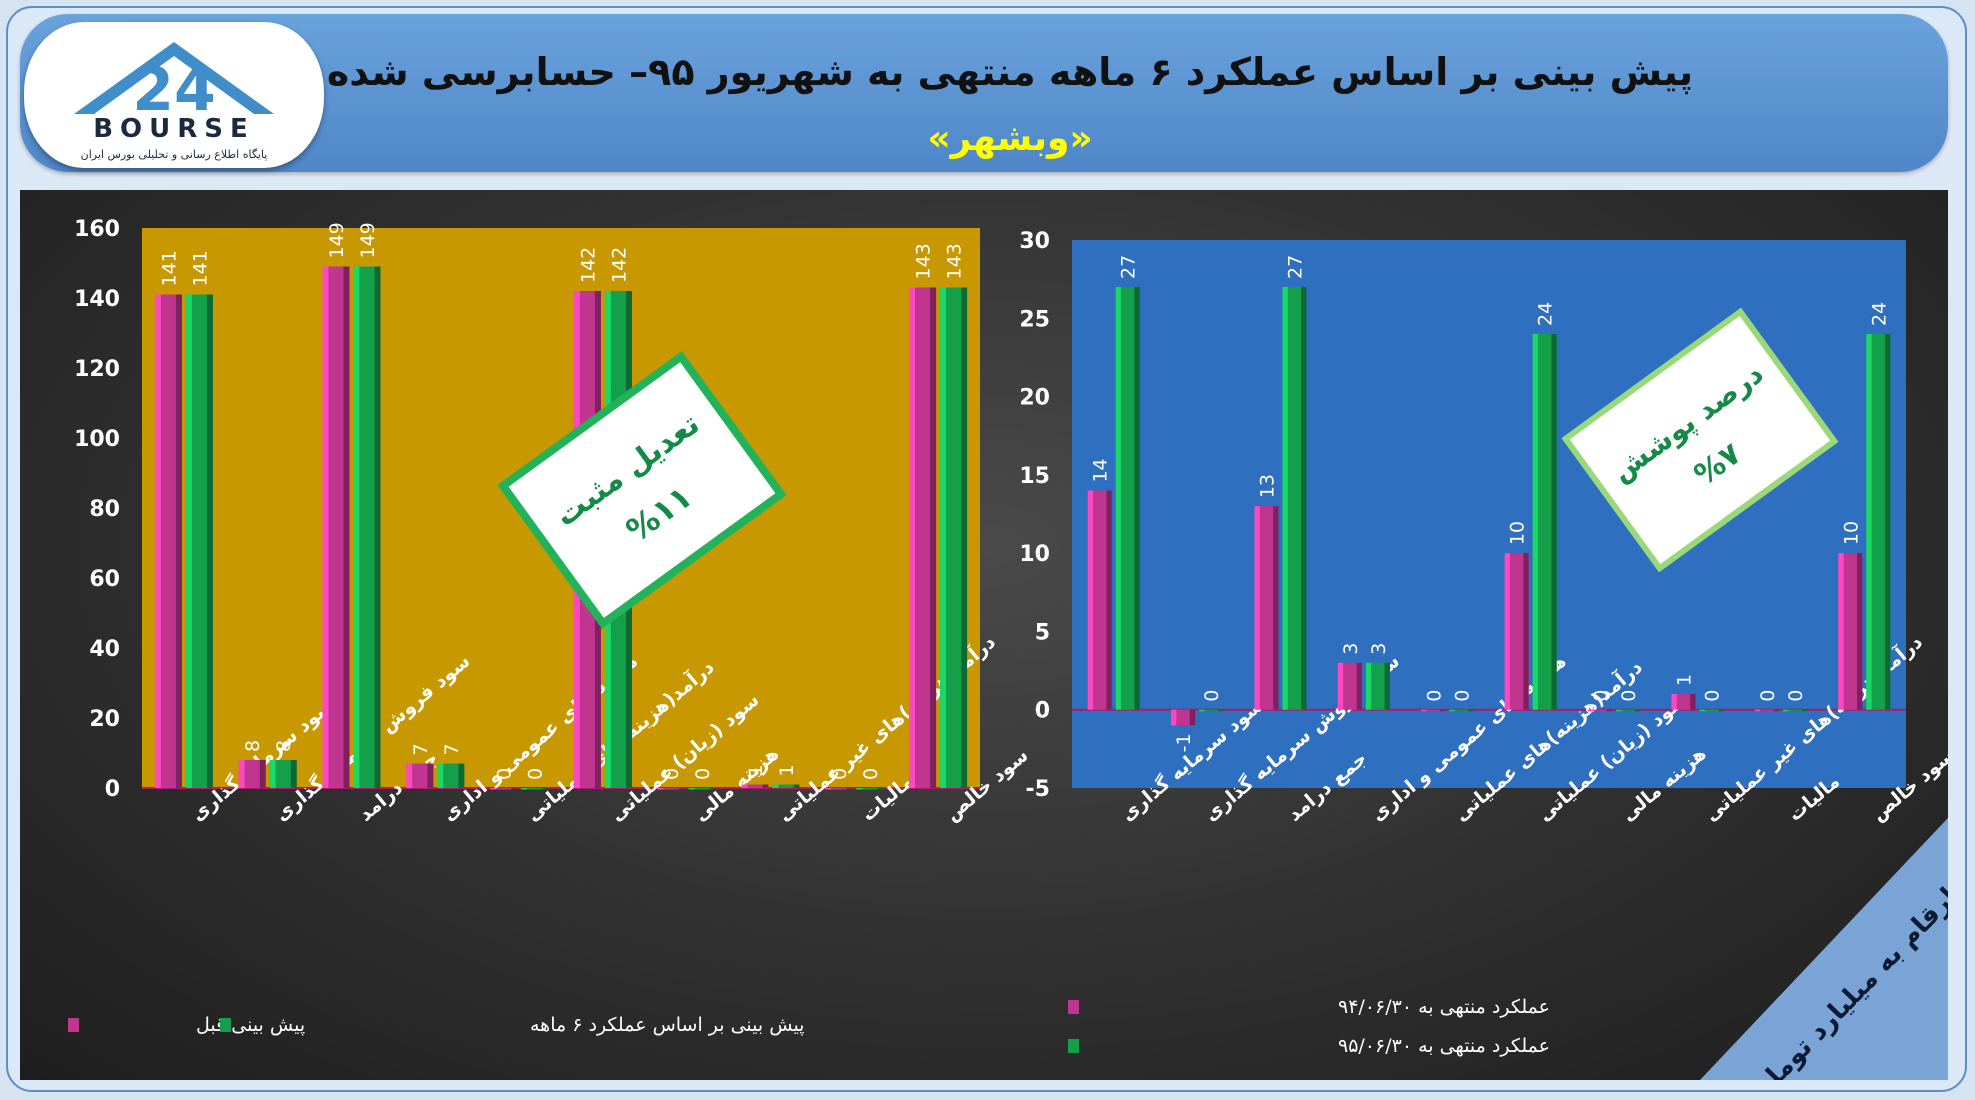 The width and height of the screenshot is (1975, 1100). What do you see at coordinates (97, 439) in the screenshot?
I see `left-ytick-label: 100` at bounding box center [97, 439].